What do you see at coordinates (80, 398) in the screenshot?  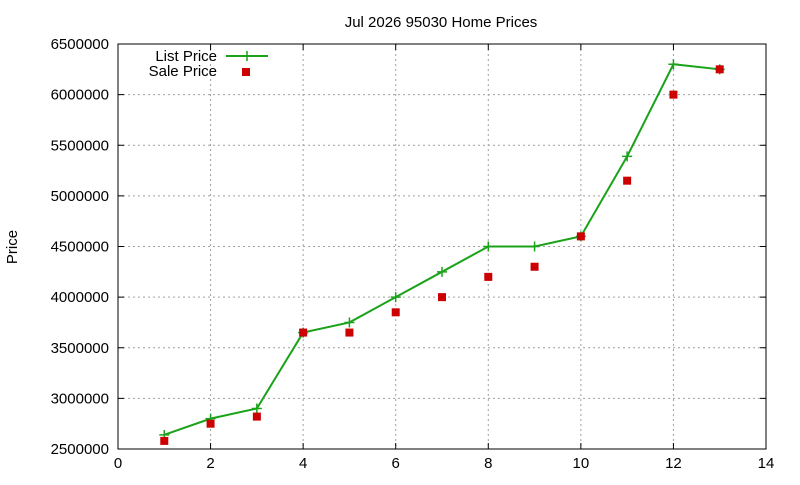 I see `y-tick-label: 3000000` at bounding box center [80, 398].